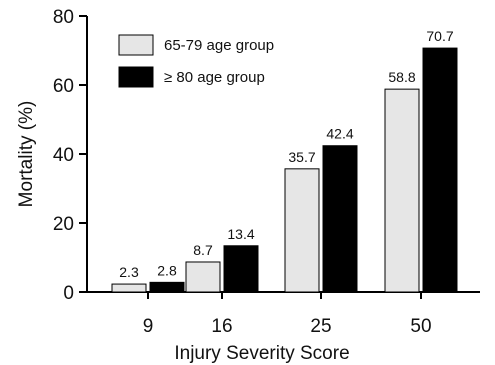 The width and height of the screenshot is (495, 365). What do you see at coordinates (129, 272) in the screenshot?
I see `data-label: 2.3` at bounding box center [129, 272].